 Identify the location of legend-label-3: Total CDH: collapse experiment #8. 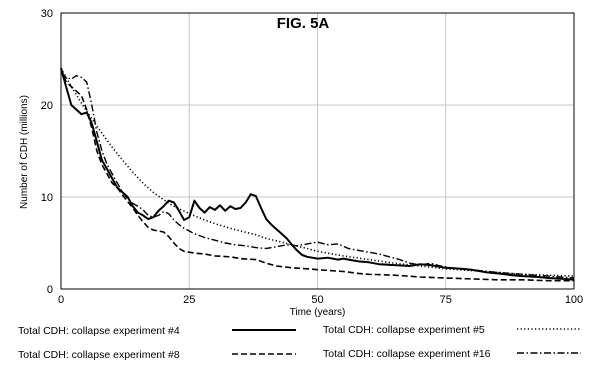
(99, 355).